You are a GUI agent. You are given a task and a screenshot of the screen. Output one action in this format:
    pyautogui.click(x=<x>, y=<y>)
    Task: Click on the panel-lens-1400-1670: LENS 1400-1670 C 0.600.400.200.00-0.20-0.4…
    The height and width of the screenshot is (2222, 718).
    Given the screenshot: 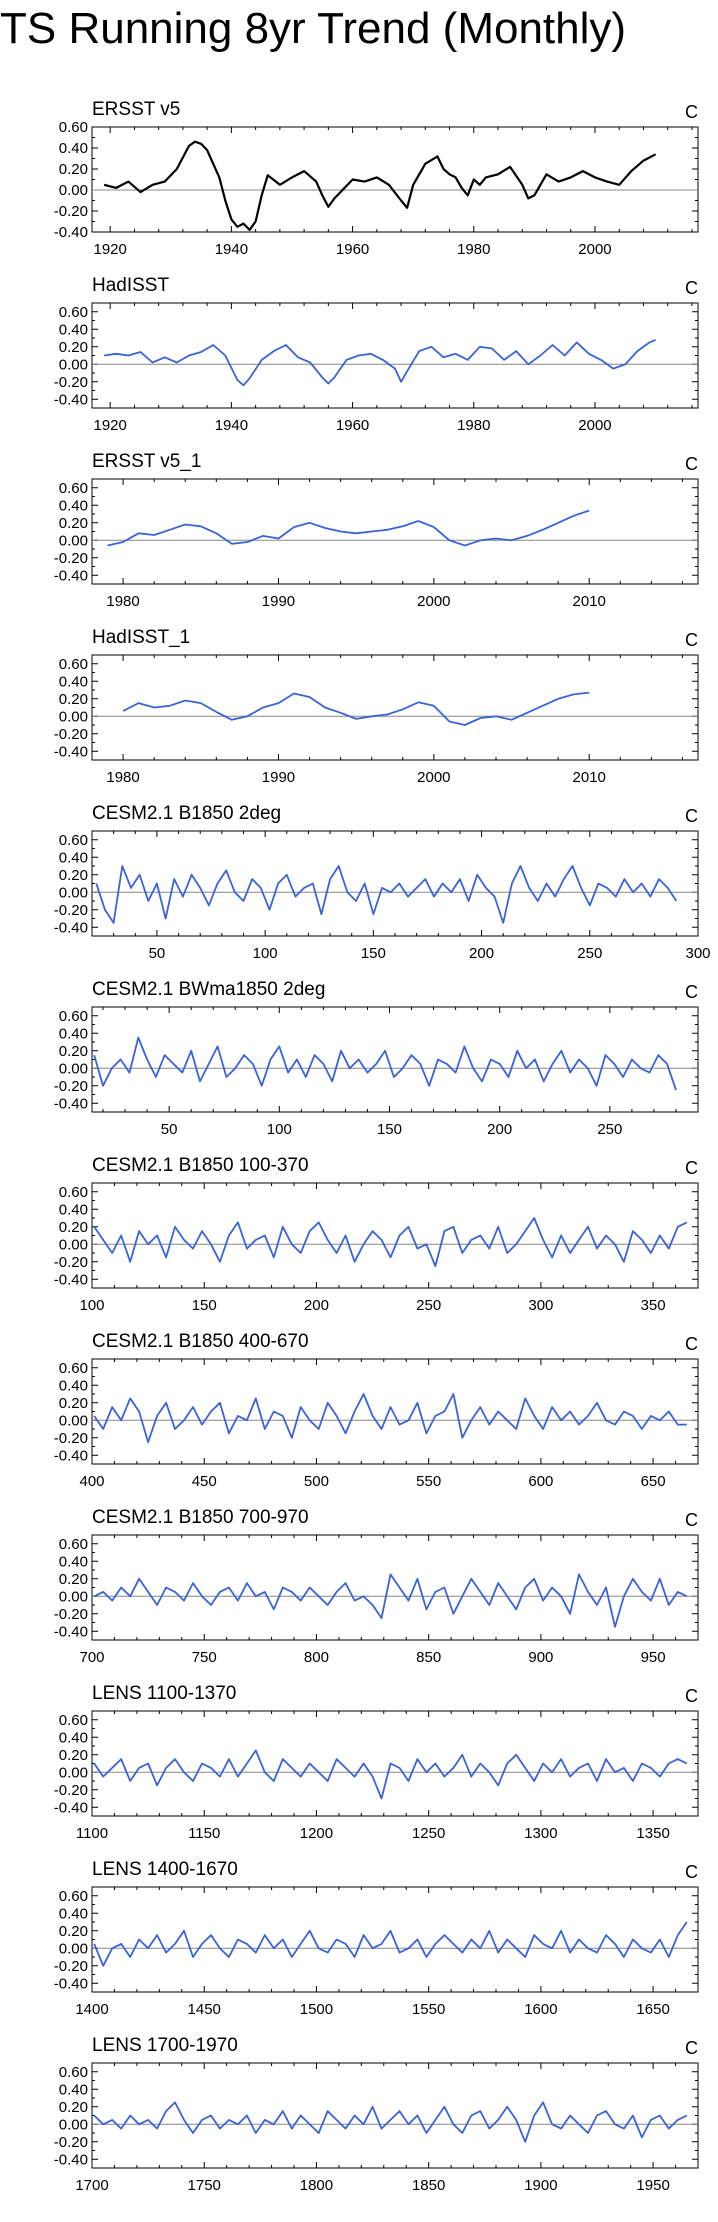 What is the action you would take?
    pyautogui.click(x=376, y=1938)
    